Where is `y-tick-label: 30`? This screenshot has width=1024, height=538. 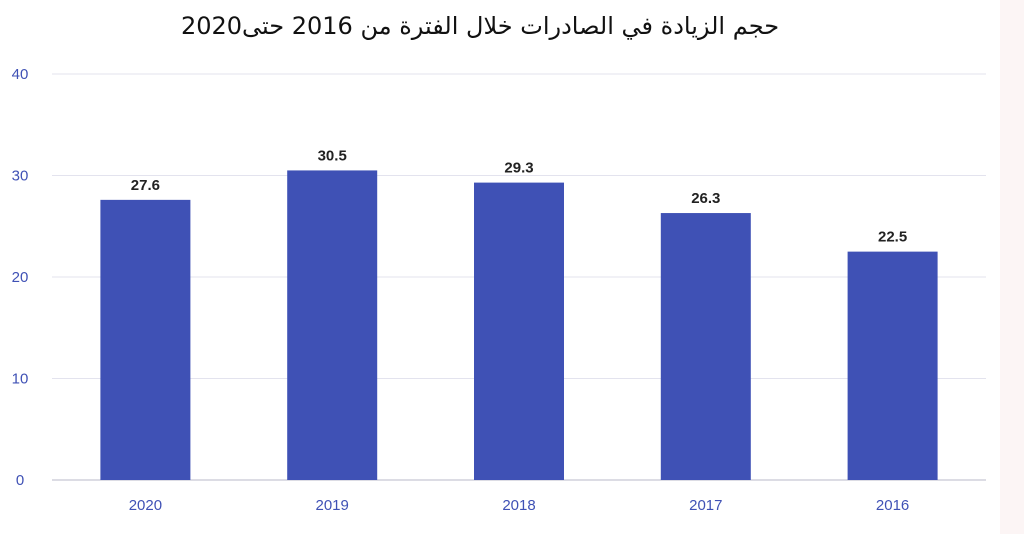
y-tick-label: 30 is located at coordinates (20, 176).